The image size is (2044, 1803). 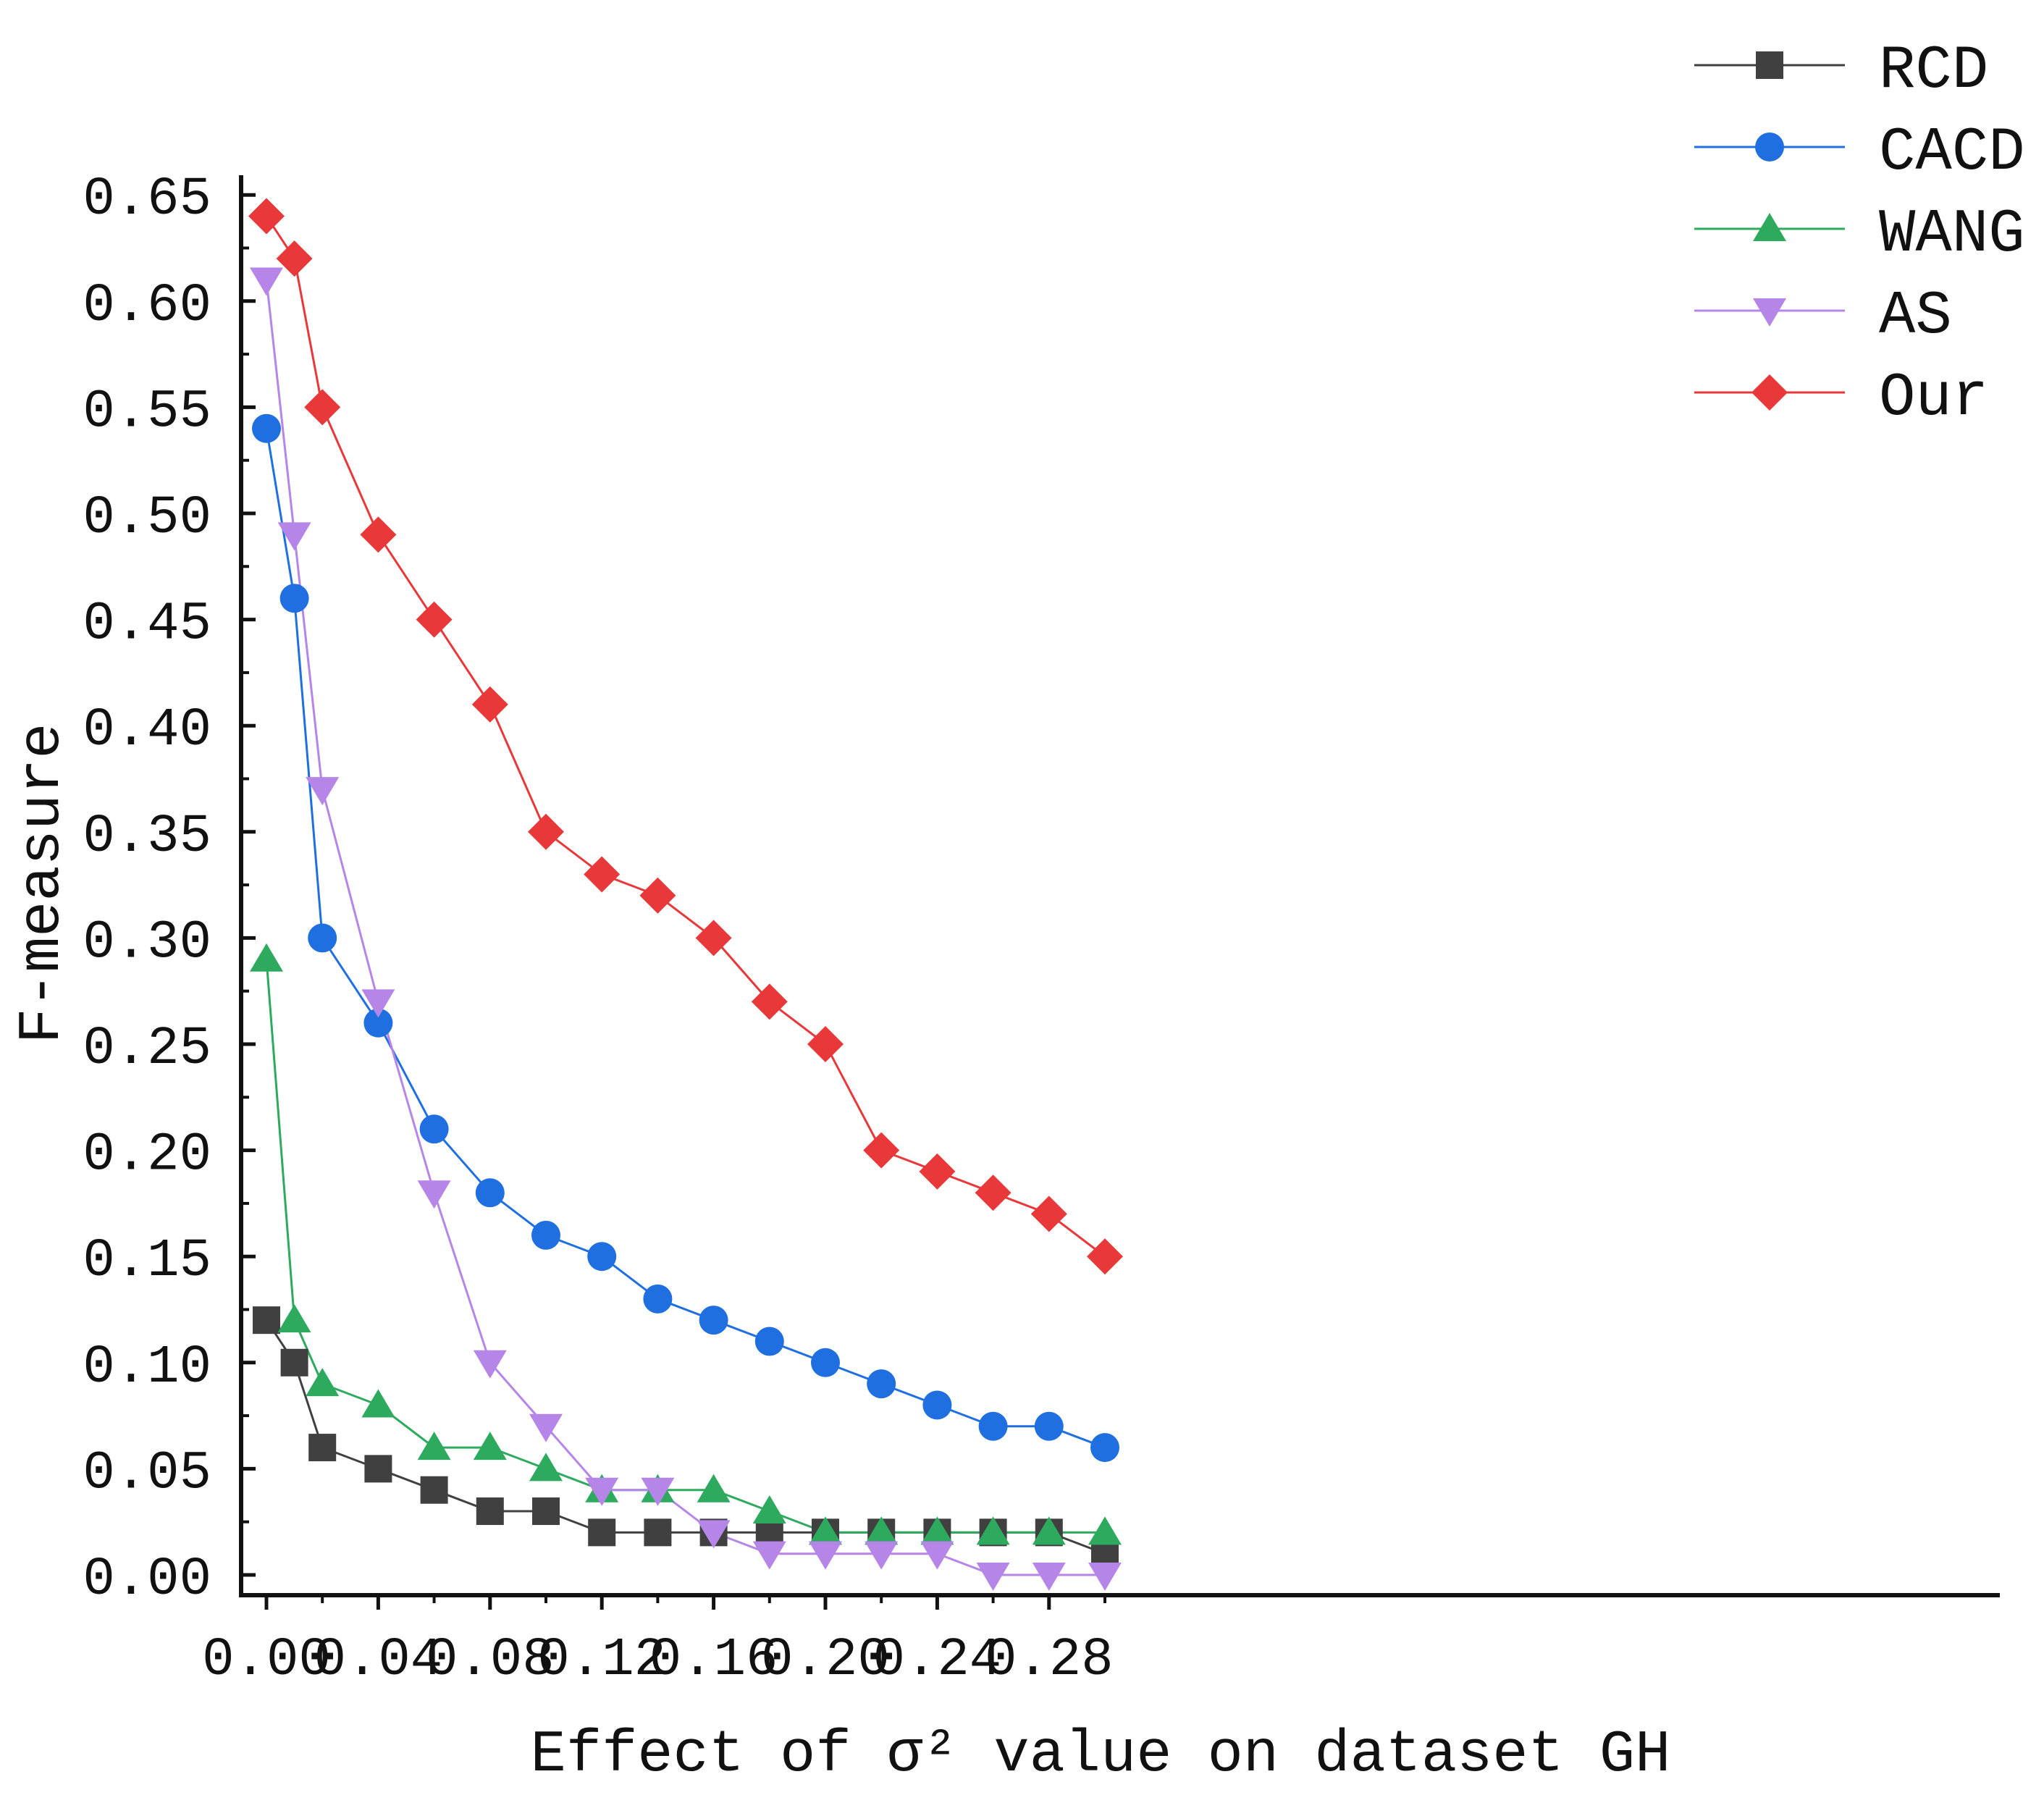 What do you see at coordinates (147, 1262) in the screenshot?
I see `y-tick-label: 0.15` at bounding box center [147, 1262].